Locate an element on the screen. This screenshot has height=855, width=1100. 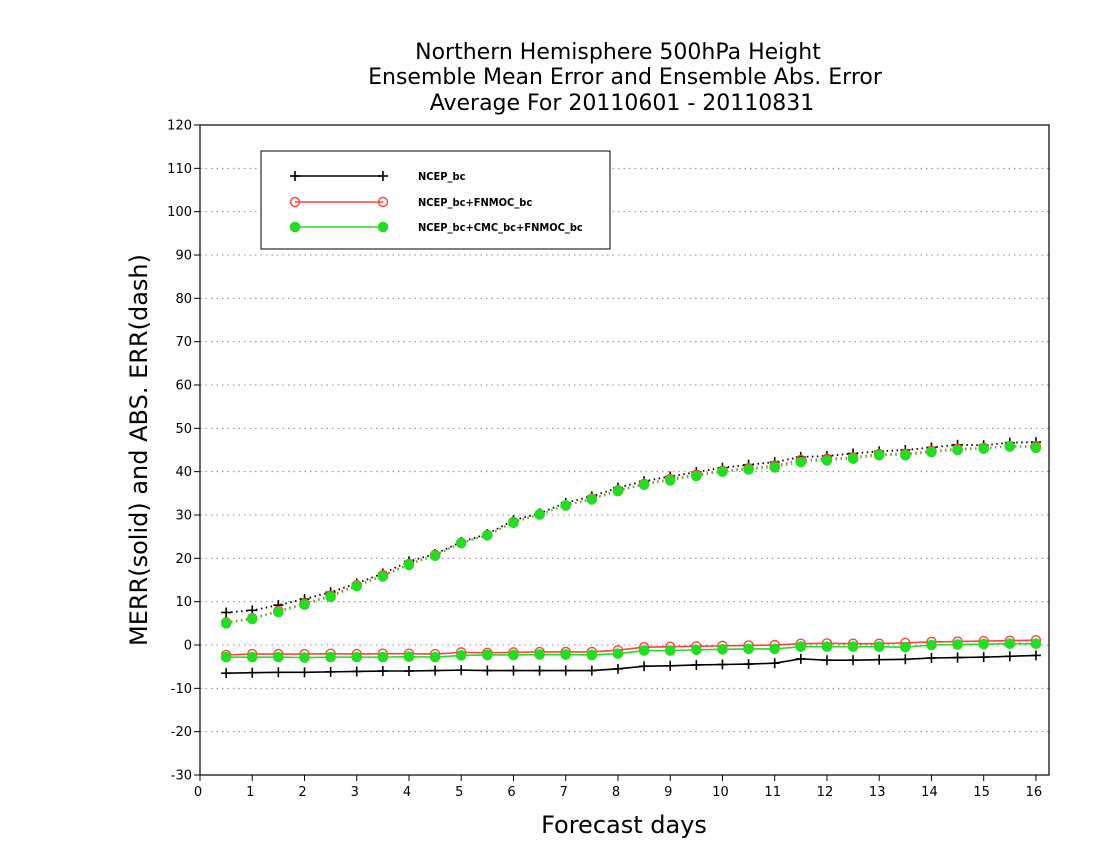
legend-box is located at coordinates (435, 200).